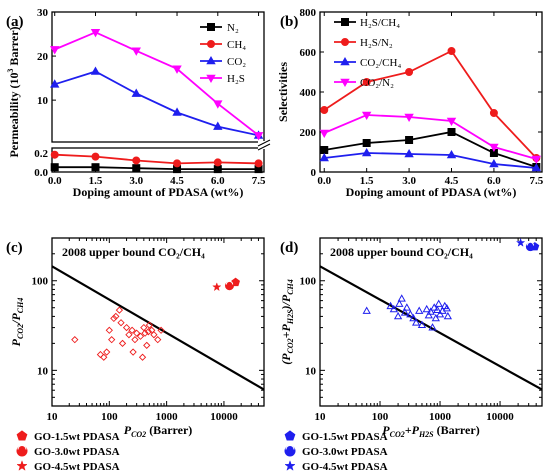 Image resolution: width=550 pixels, height=471 pixels. I want to click on panel-a-upper-frame, so click(158, 77).